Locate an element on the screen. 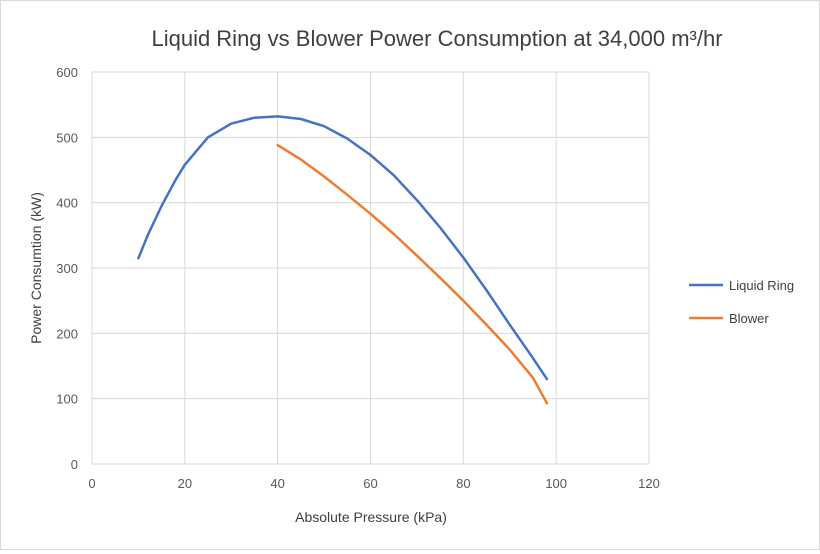 Image resolution: width=820 pixels, height=554 pixels. y-tick-label: 500 is located at coordinates (67, 137).